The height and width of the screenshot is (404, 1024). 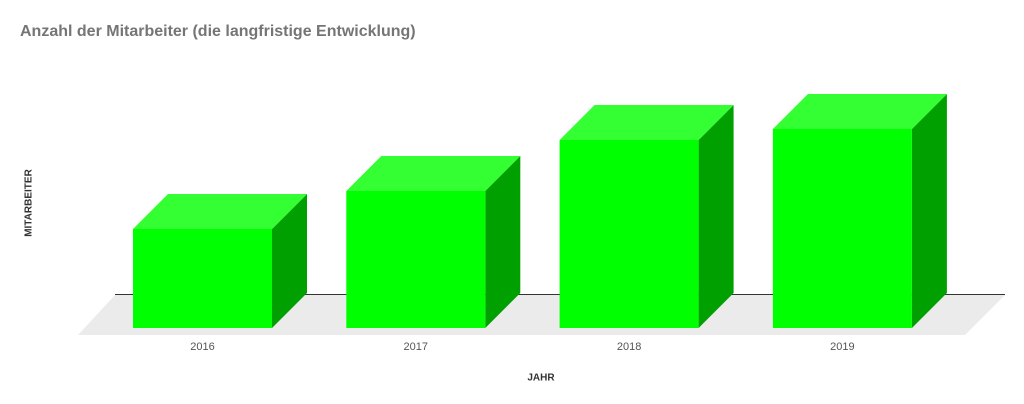 I want to click on y-axis-label: MITARBEITER, so click(x=29, y=202).